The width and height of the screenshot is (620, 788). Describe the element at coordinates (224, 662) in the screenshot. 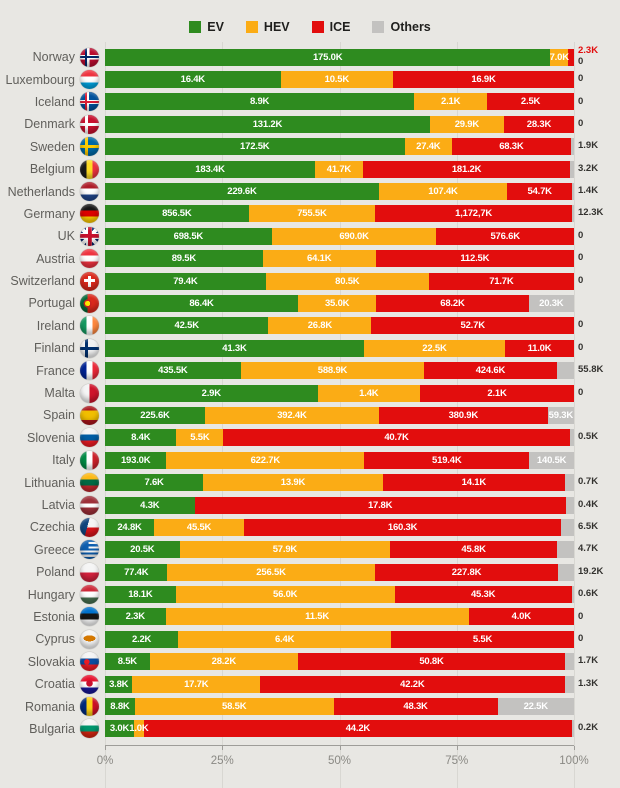

I see `segment-value-label: 28.2K` at that location.